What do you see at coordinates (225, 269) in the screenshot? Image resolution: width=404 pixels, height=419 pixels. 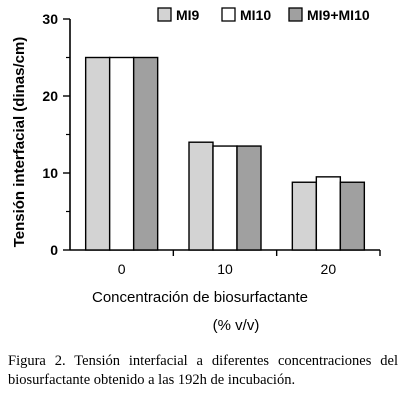 I see `x-tick-label: 10` at bounding box center [225, 269].